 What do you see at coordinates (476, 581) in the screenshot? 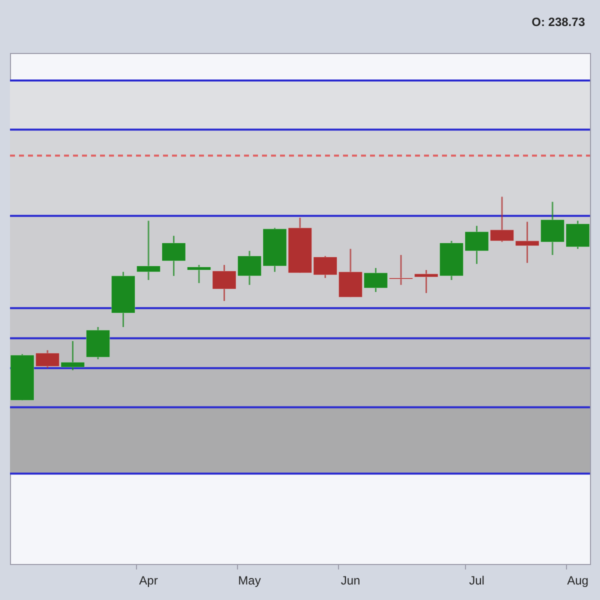
I see `x-tick-label: Jul` at bounding box center [476, 581].